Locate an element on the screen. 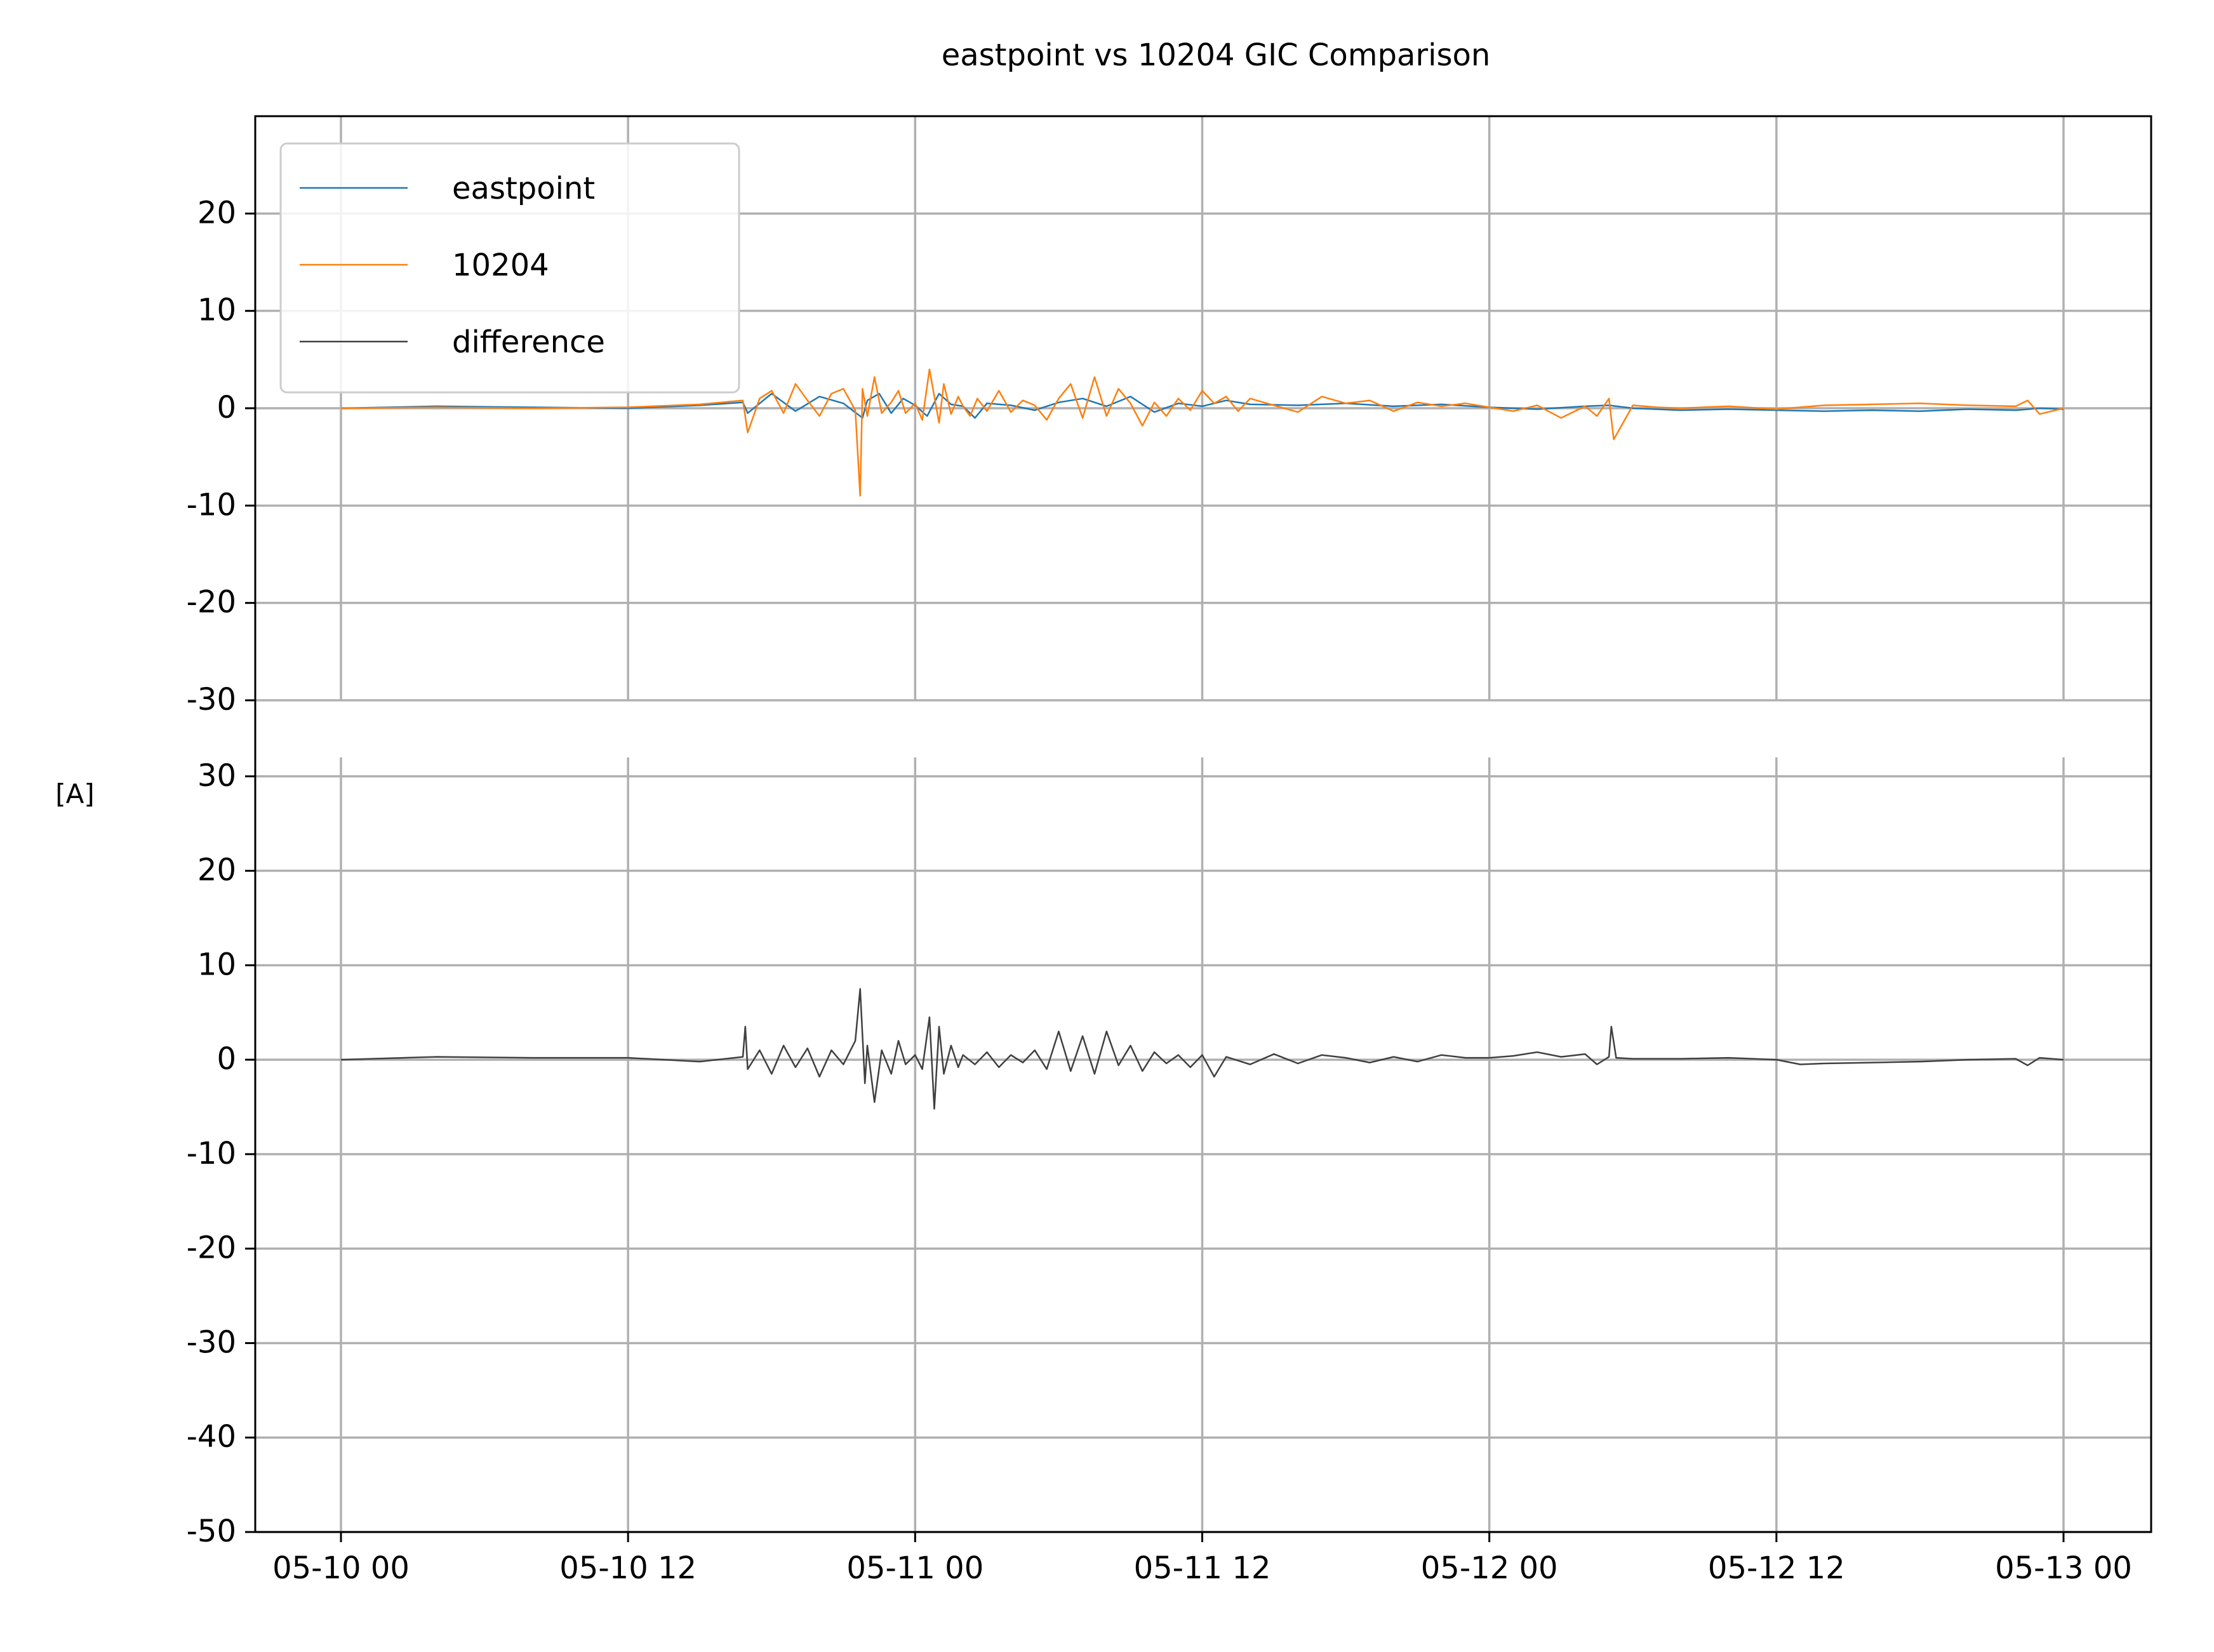 The image size is (2214, 1652). legend-box is located at coordinates (509, 268).